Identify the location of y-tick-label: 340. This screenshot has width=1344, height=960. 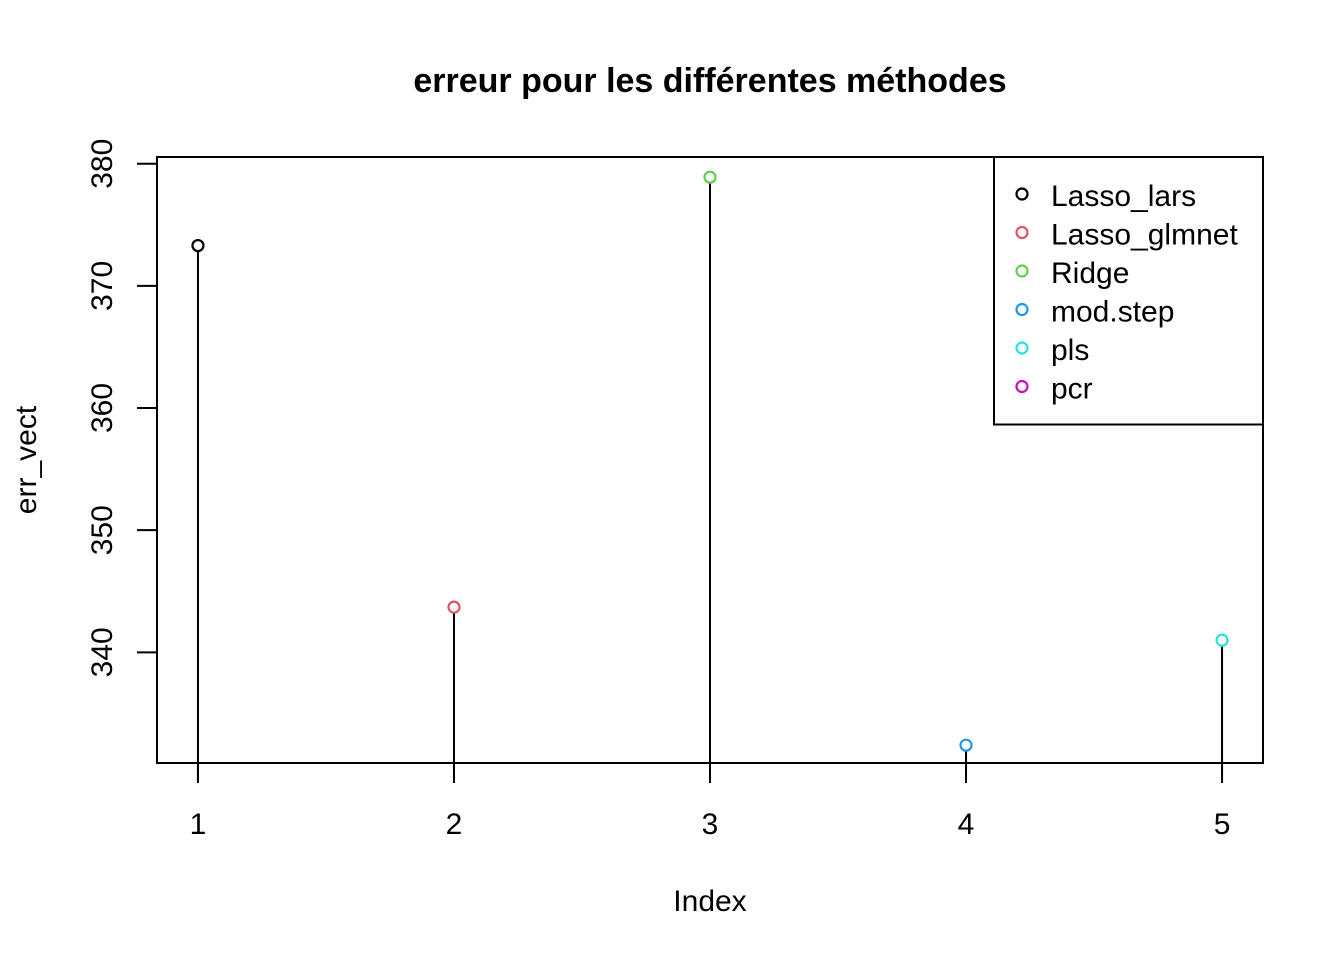
(102, 652).